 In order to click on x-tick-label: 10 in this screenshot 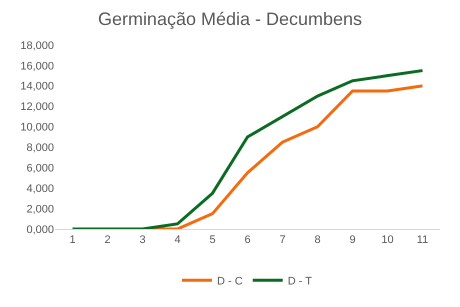, I will do `click(387, 240)`.